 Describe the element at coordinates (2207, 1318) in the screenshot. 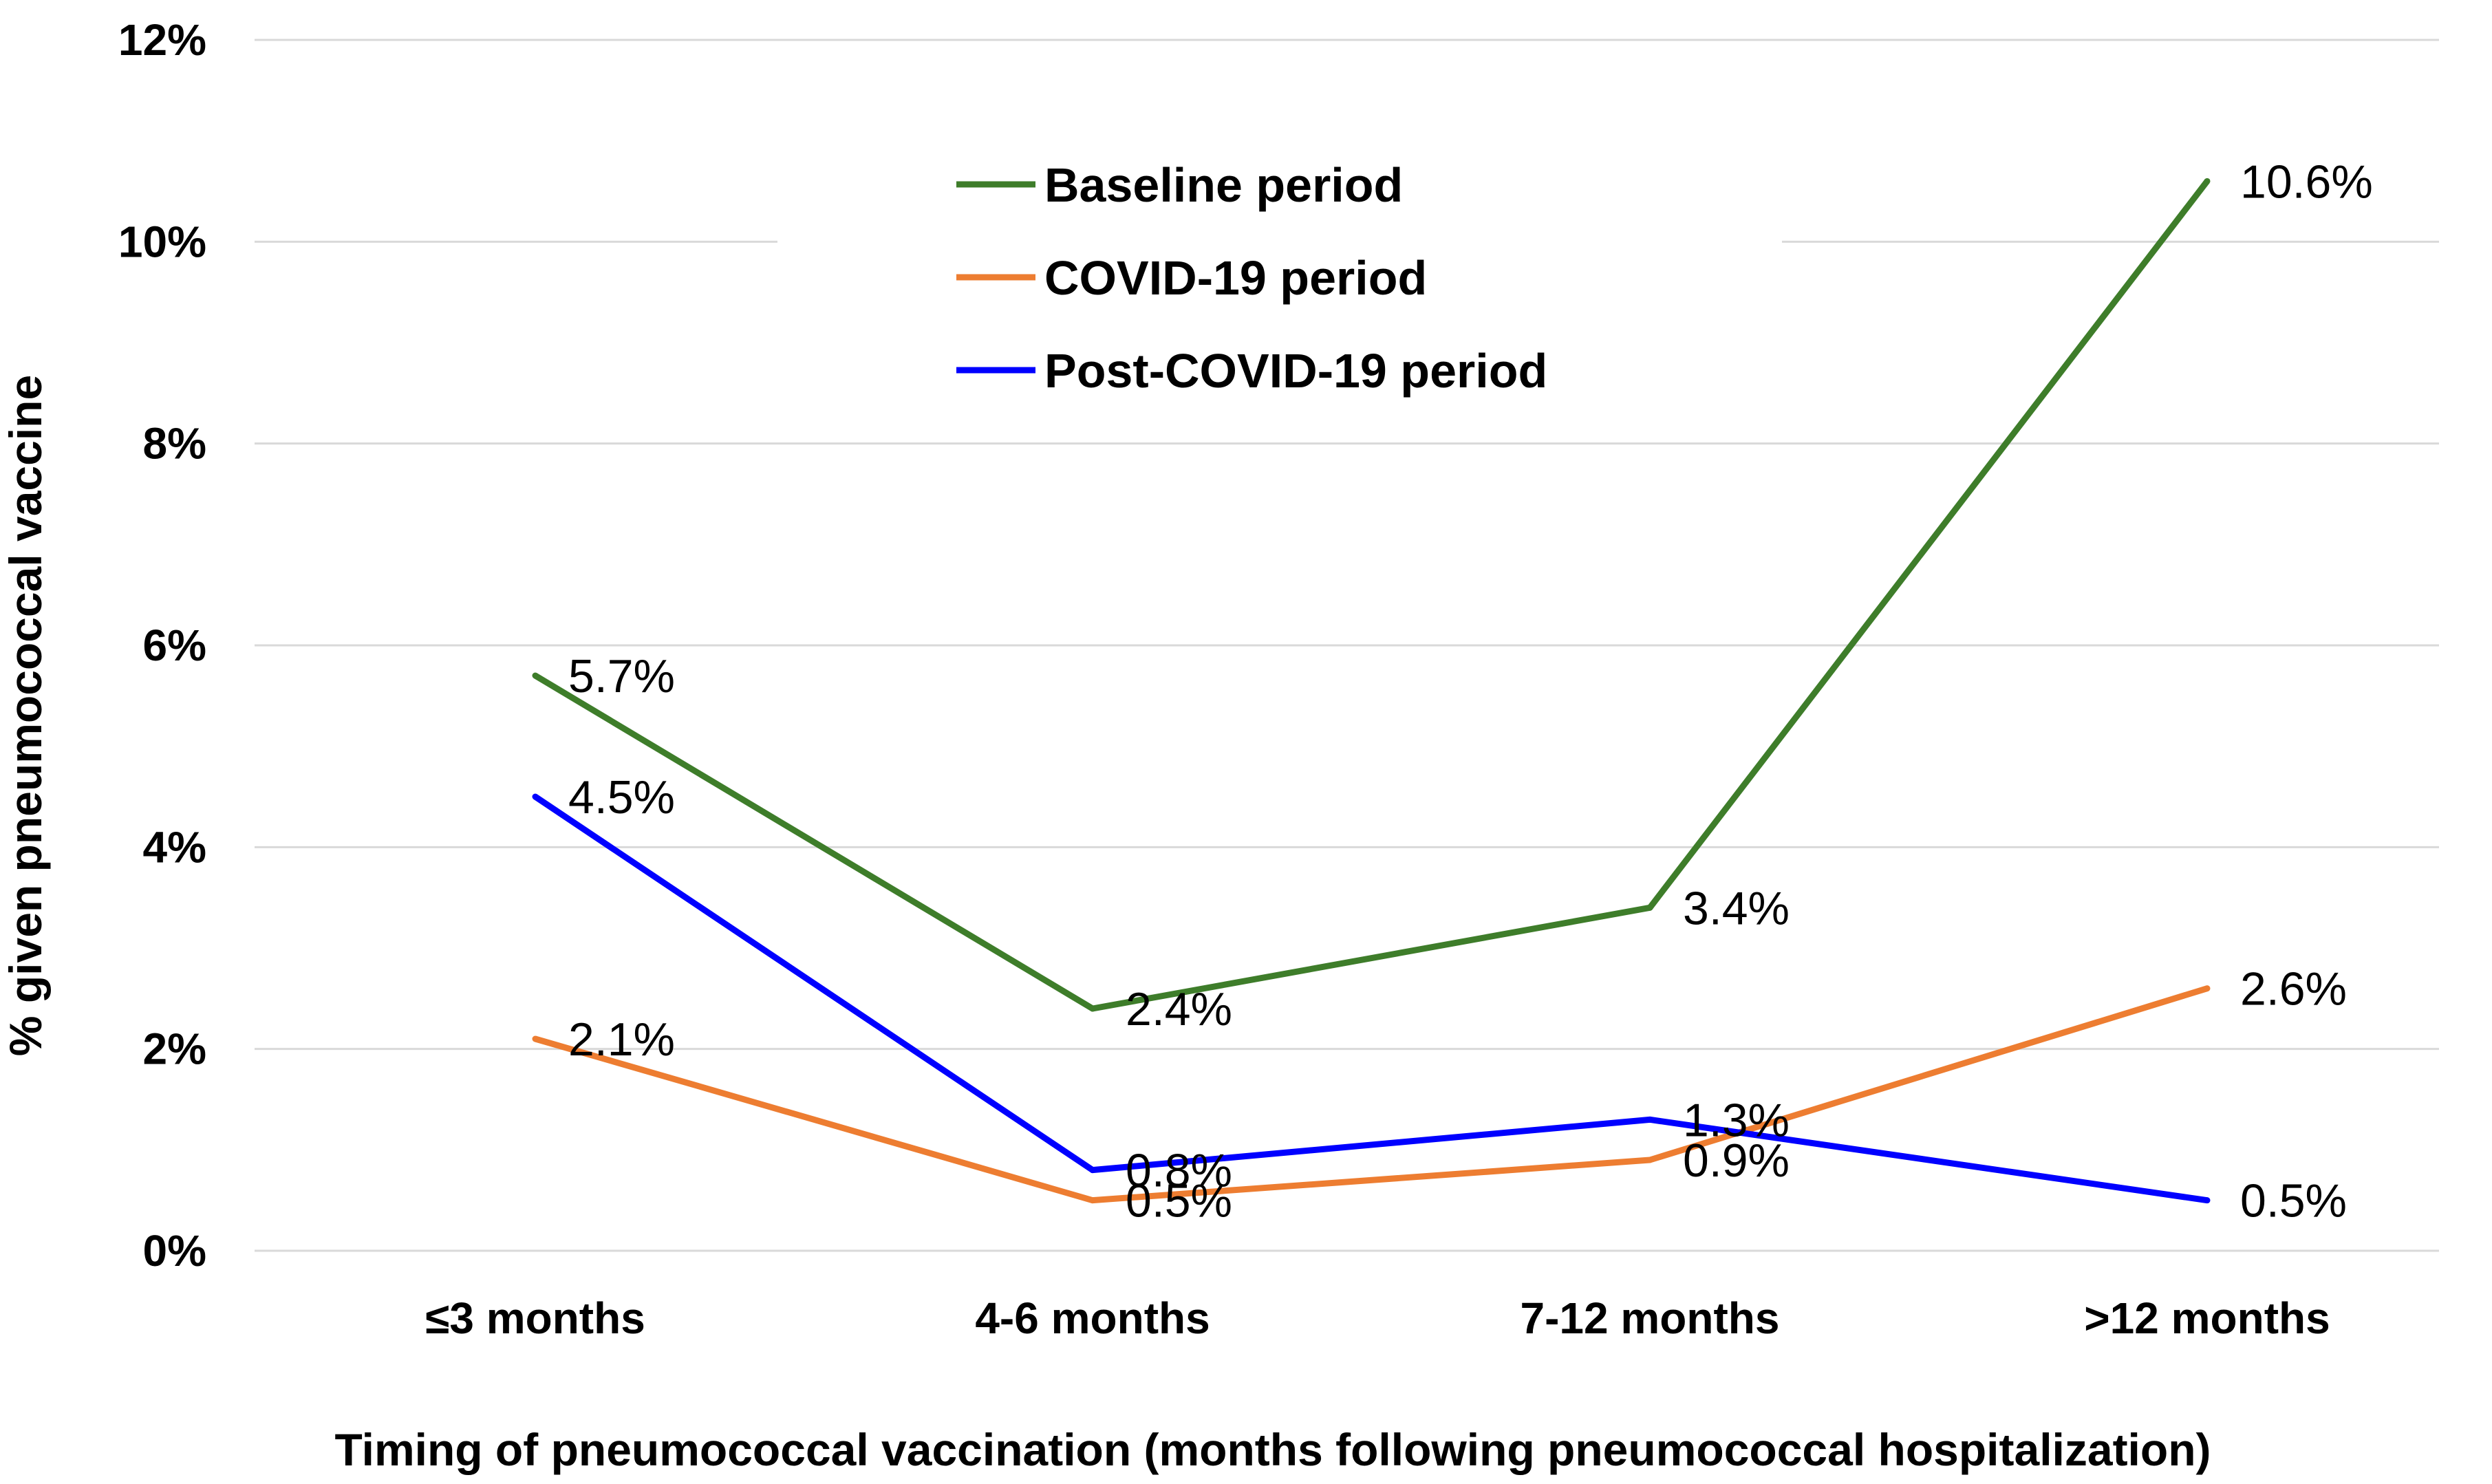

I see `x-tick-label: >12 months` at that location.